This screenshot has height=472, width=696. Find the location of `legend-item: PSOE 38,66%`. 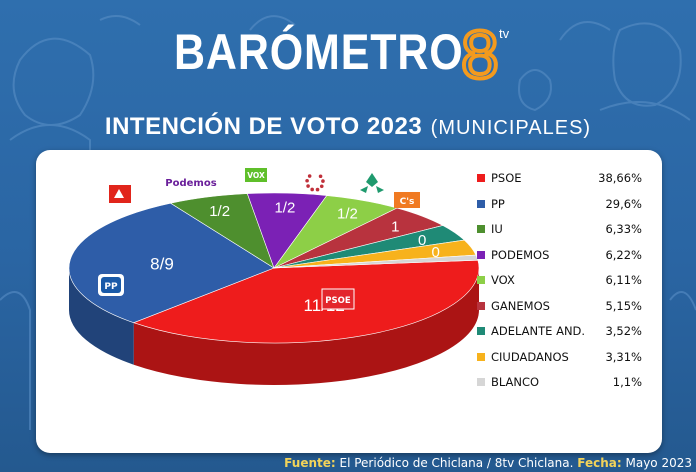

legend-item: PSOE 38,66% is located at coordinates (562, 181).